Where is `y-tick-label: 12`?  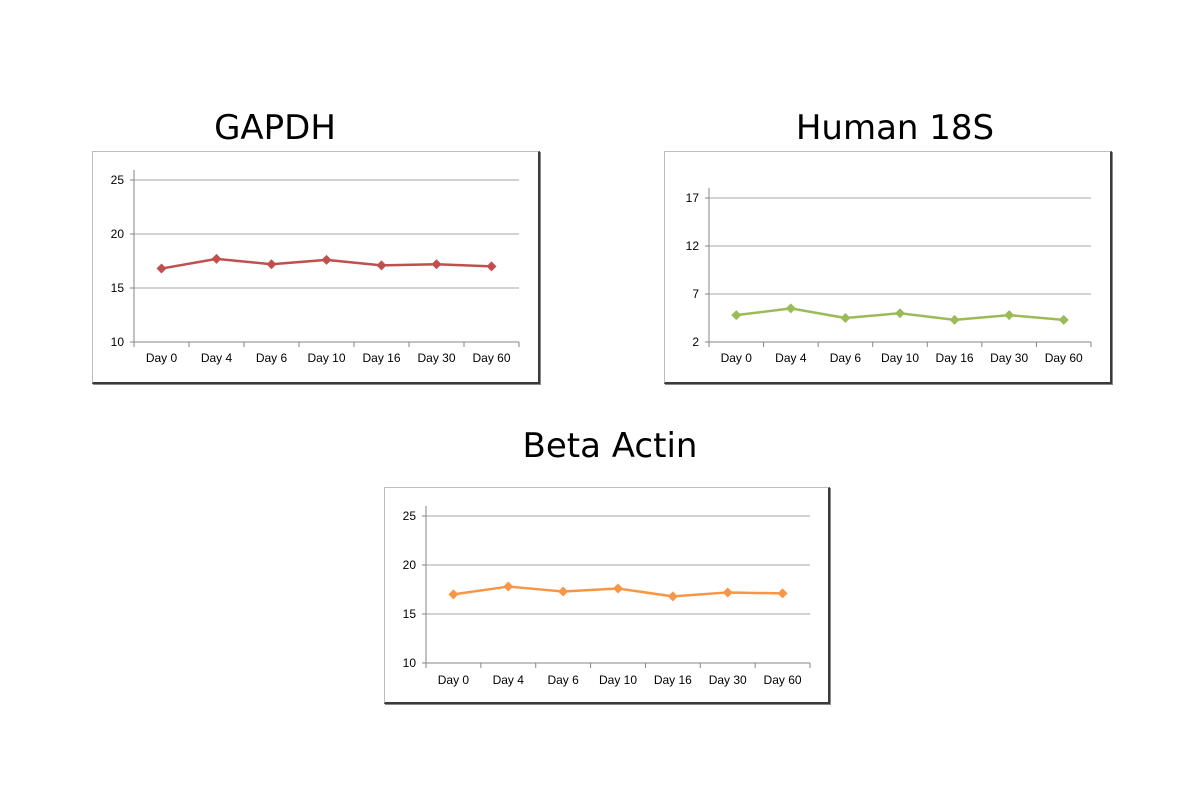
y-tick-label: 12 is located at coordinates (693, 246).